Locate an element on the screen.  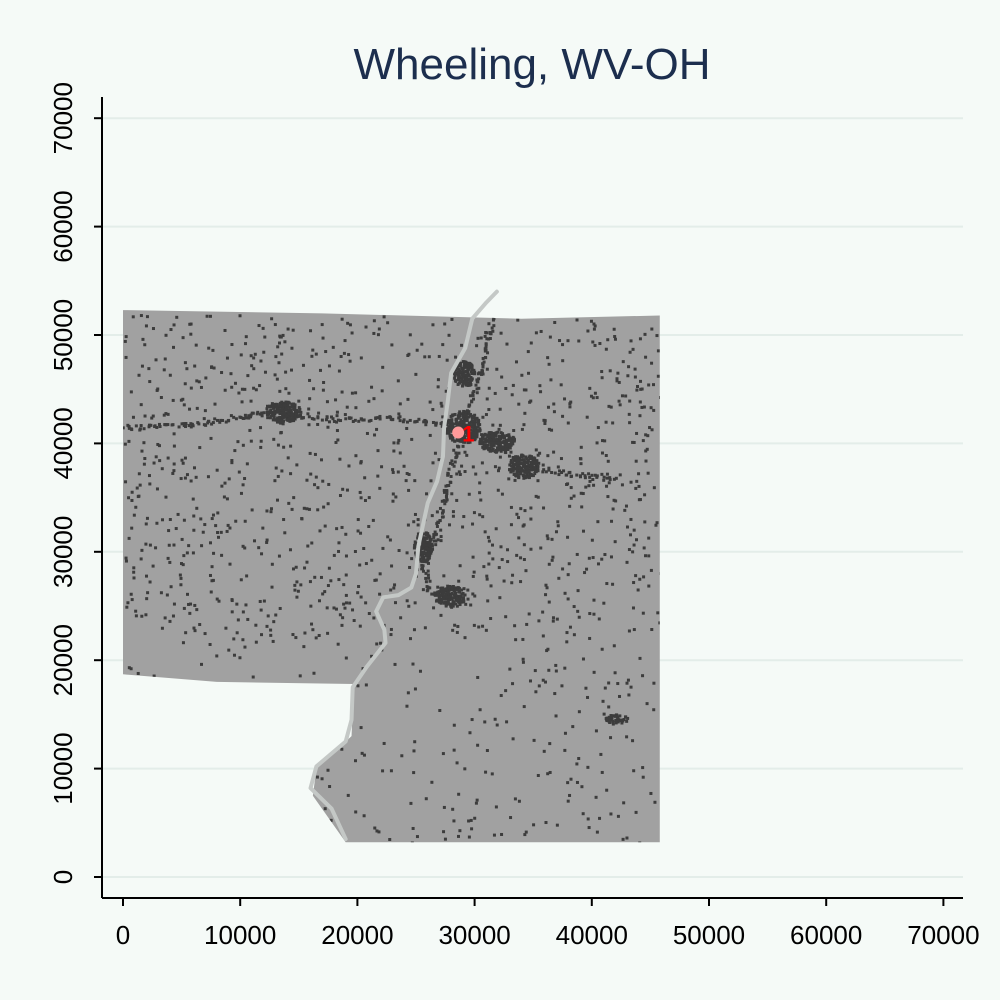
x-tick-label: 20000 is located at coordinates (357, 935).